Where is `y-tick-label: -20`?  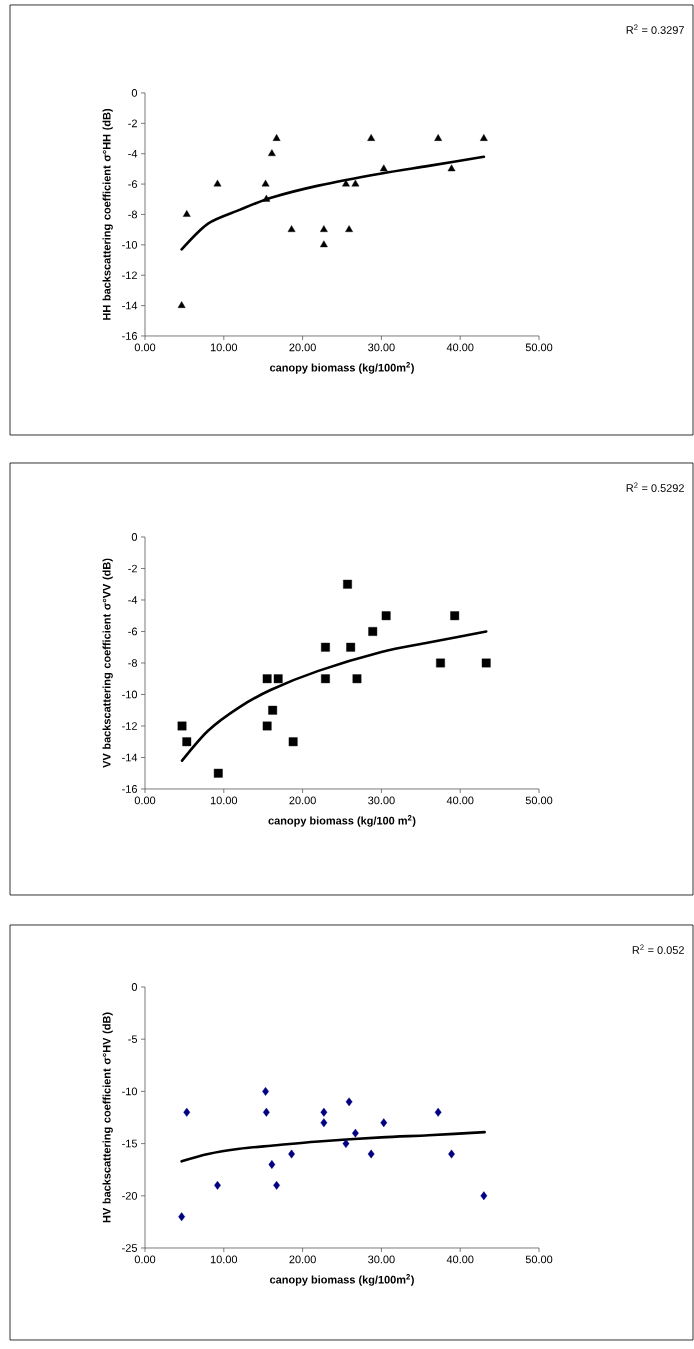 y-tick-label: -20 is located at coordinates (130, 1195).